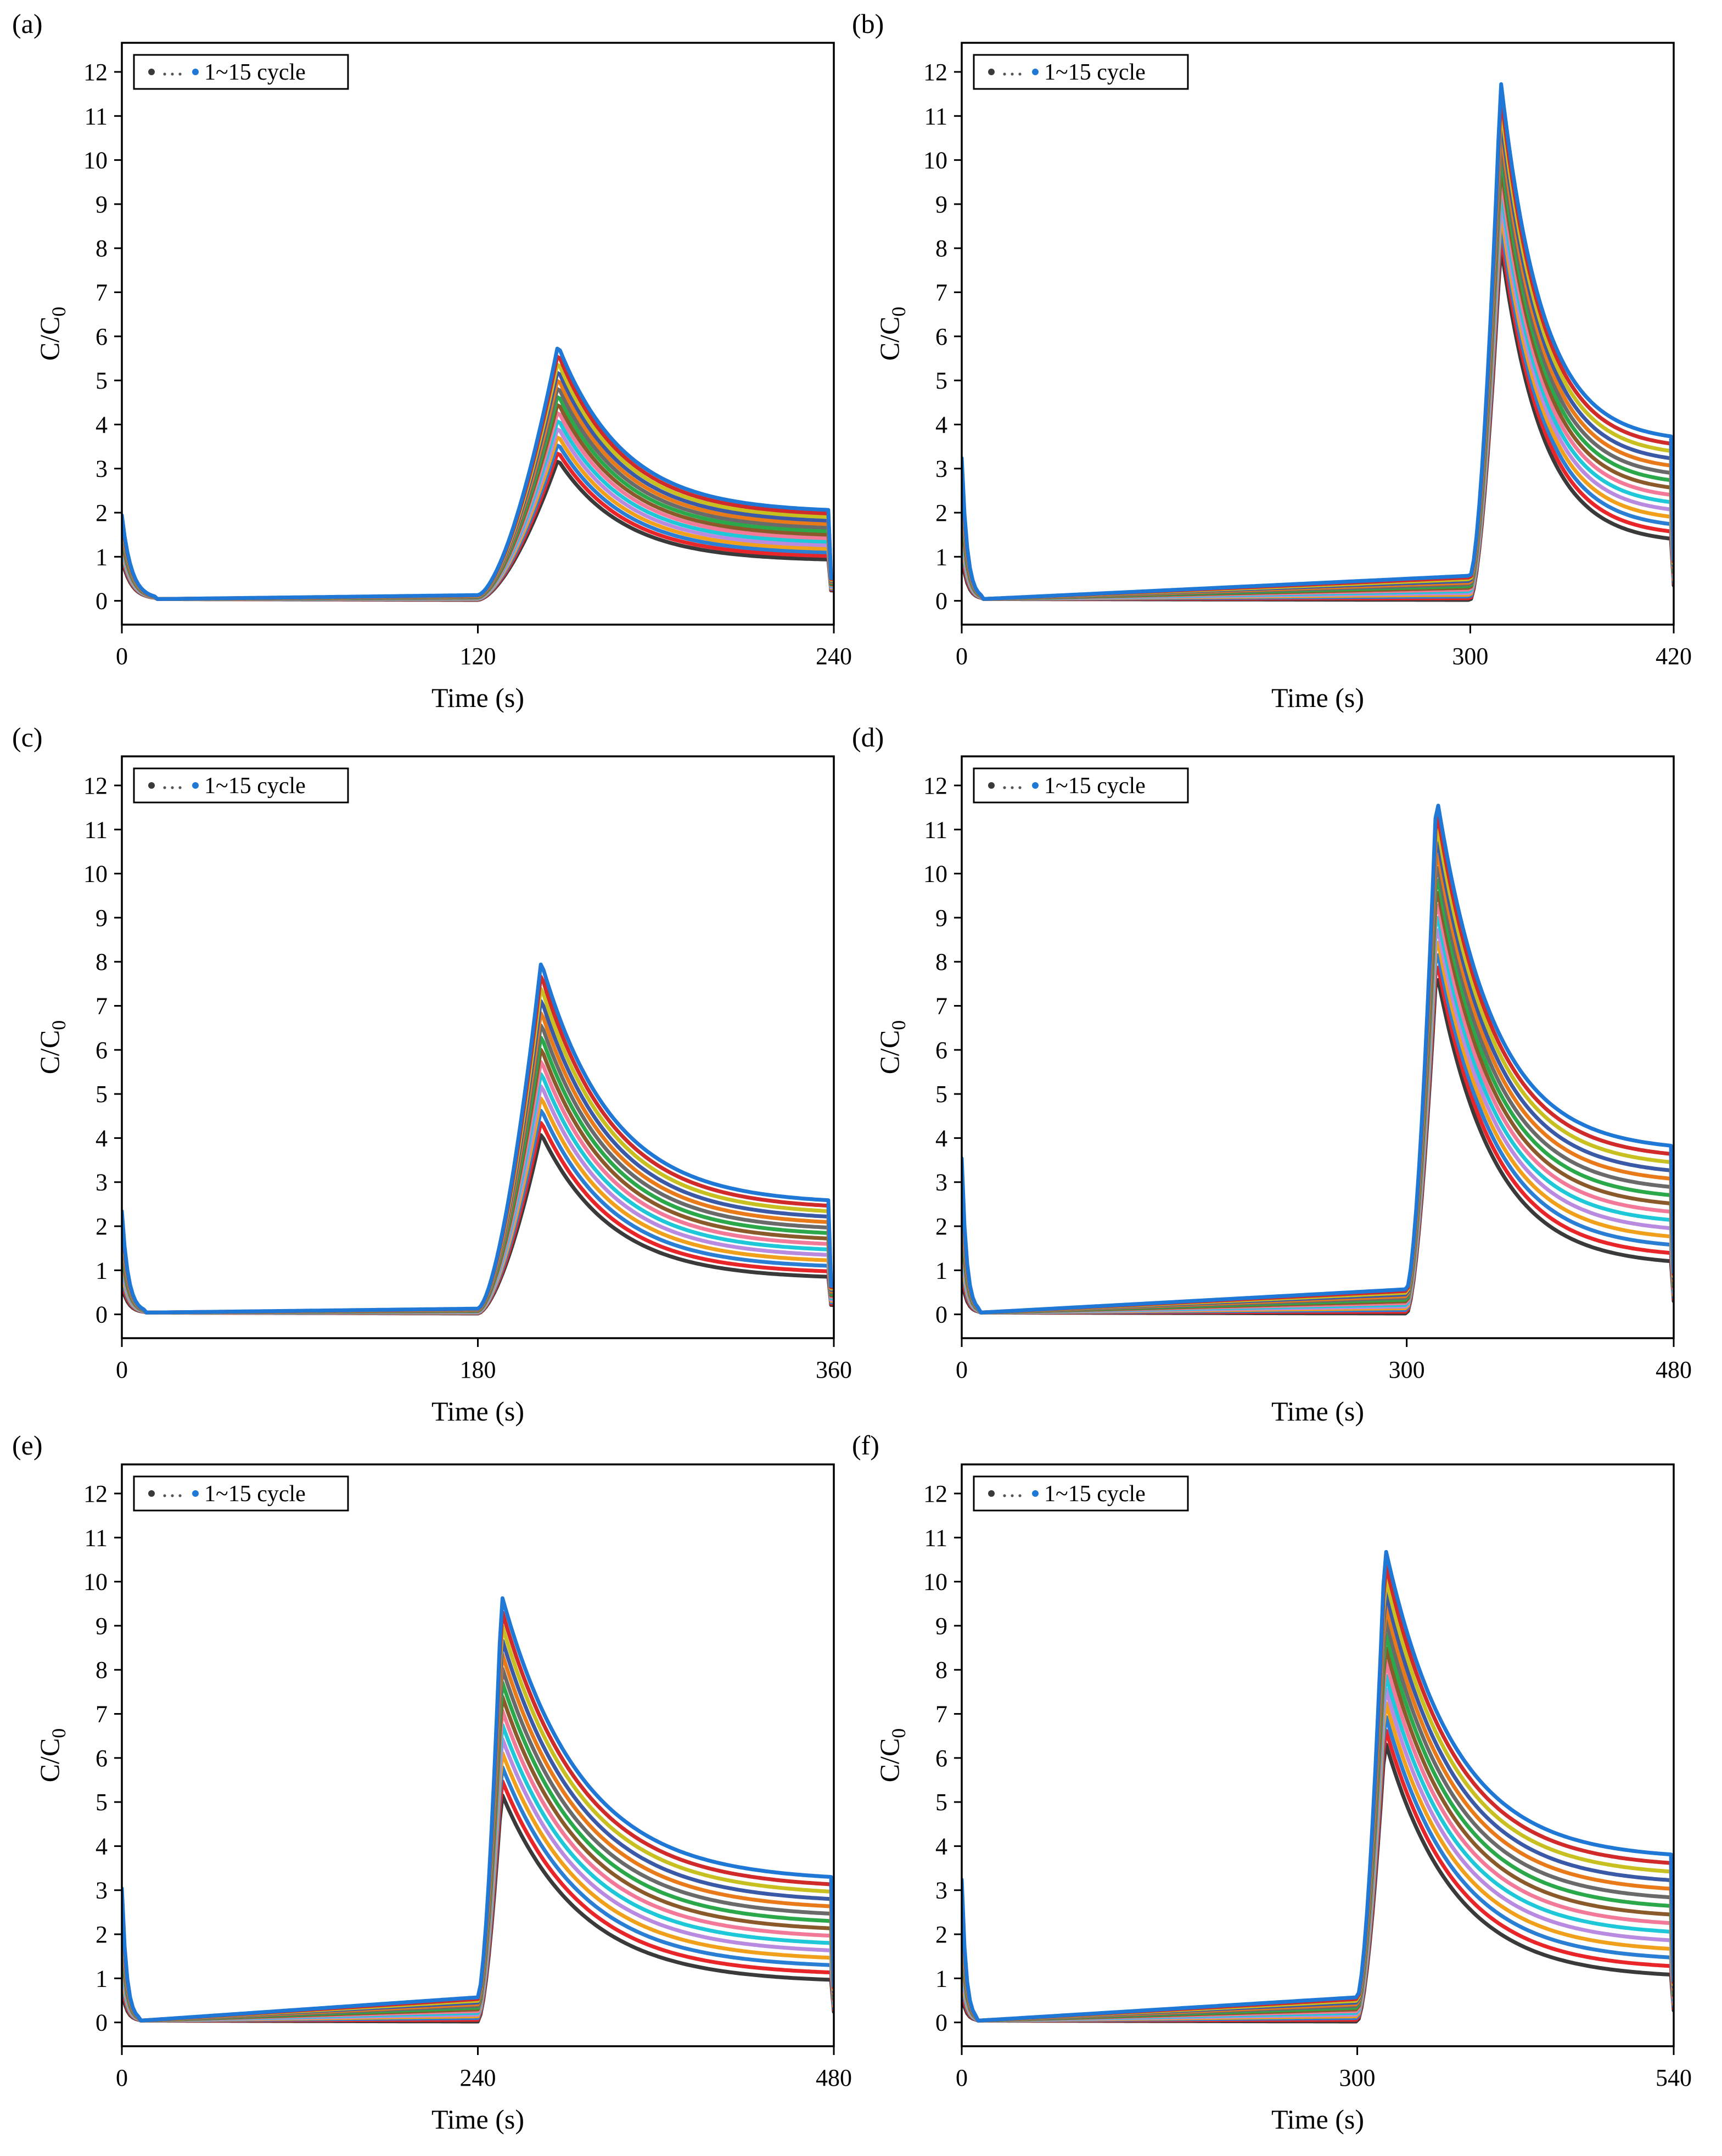  What do you see at coordinates (868, 737) in the screenshot?
I see `panel-label: (d)` at bounding box center [868, 737].